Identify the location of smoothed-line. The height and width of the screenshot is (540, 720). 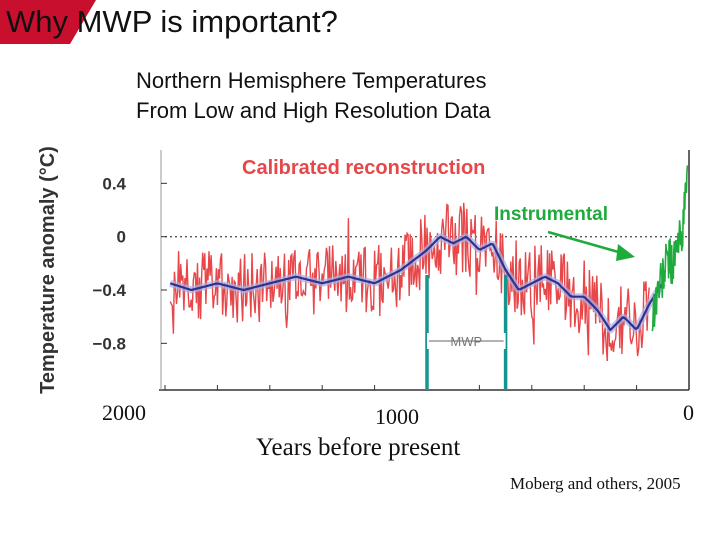
(416, 283).